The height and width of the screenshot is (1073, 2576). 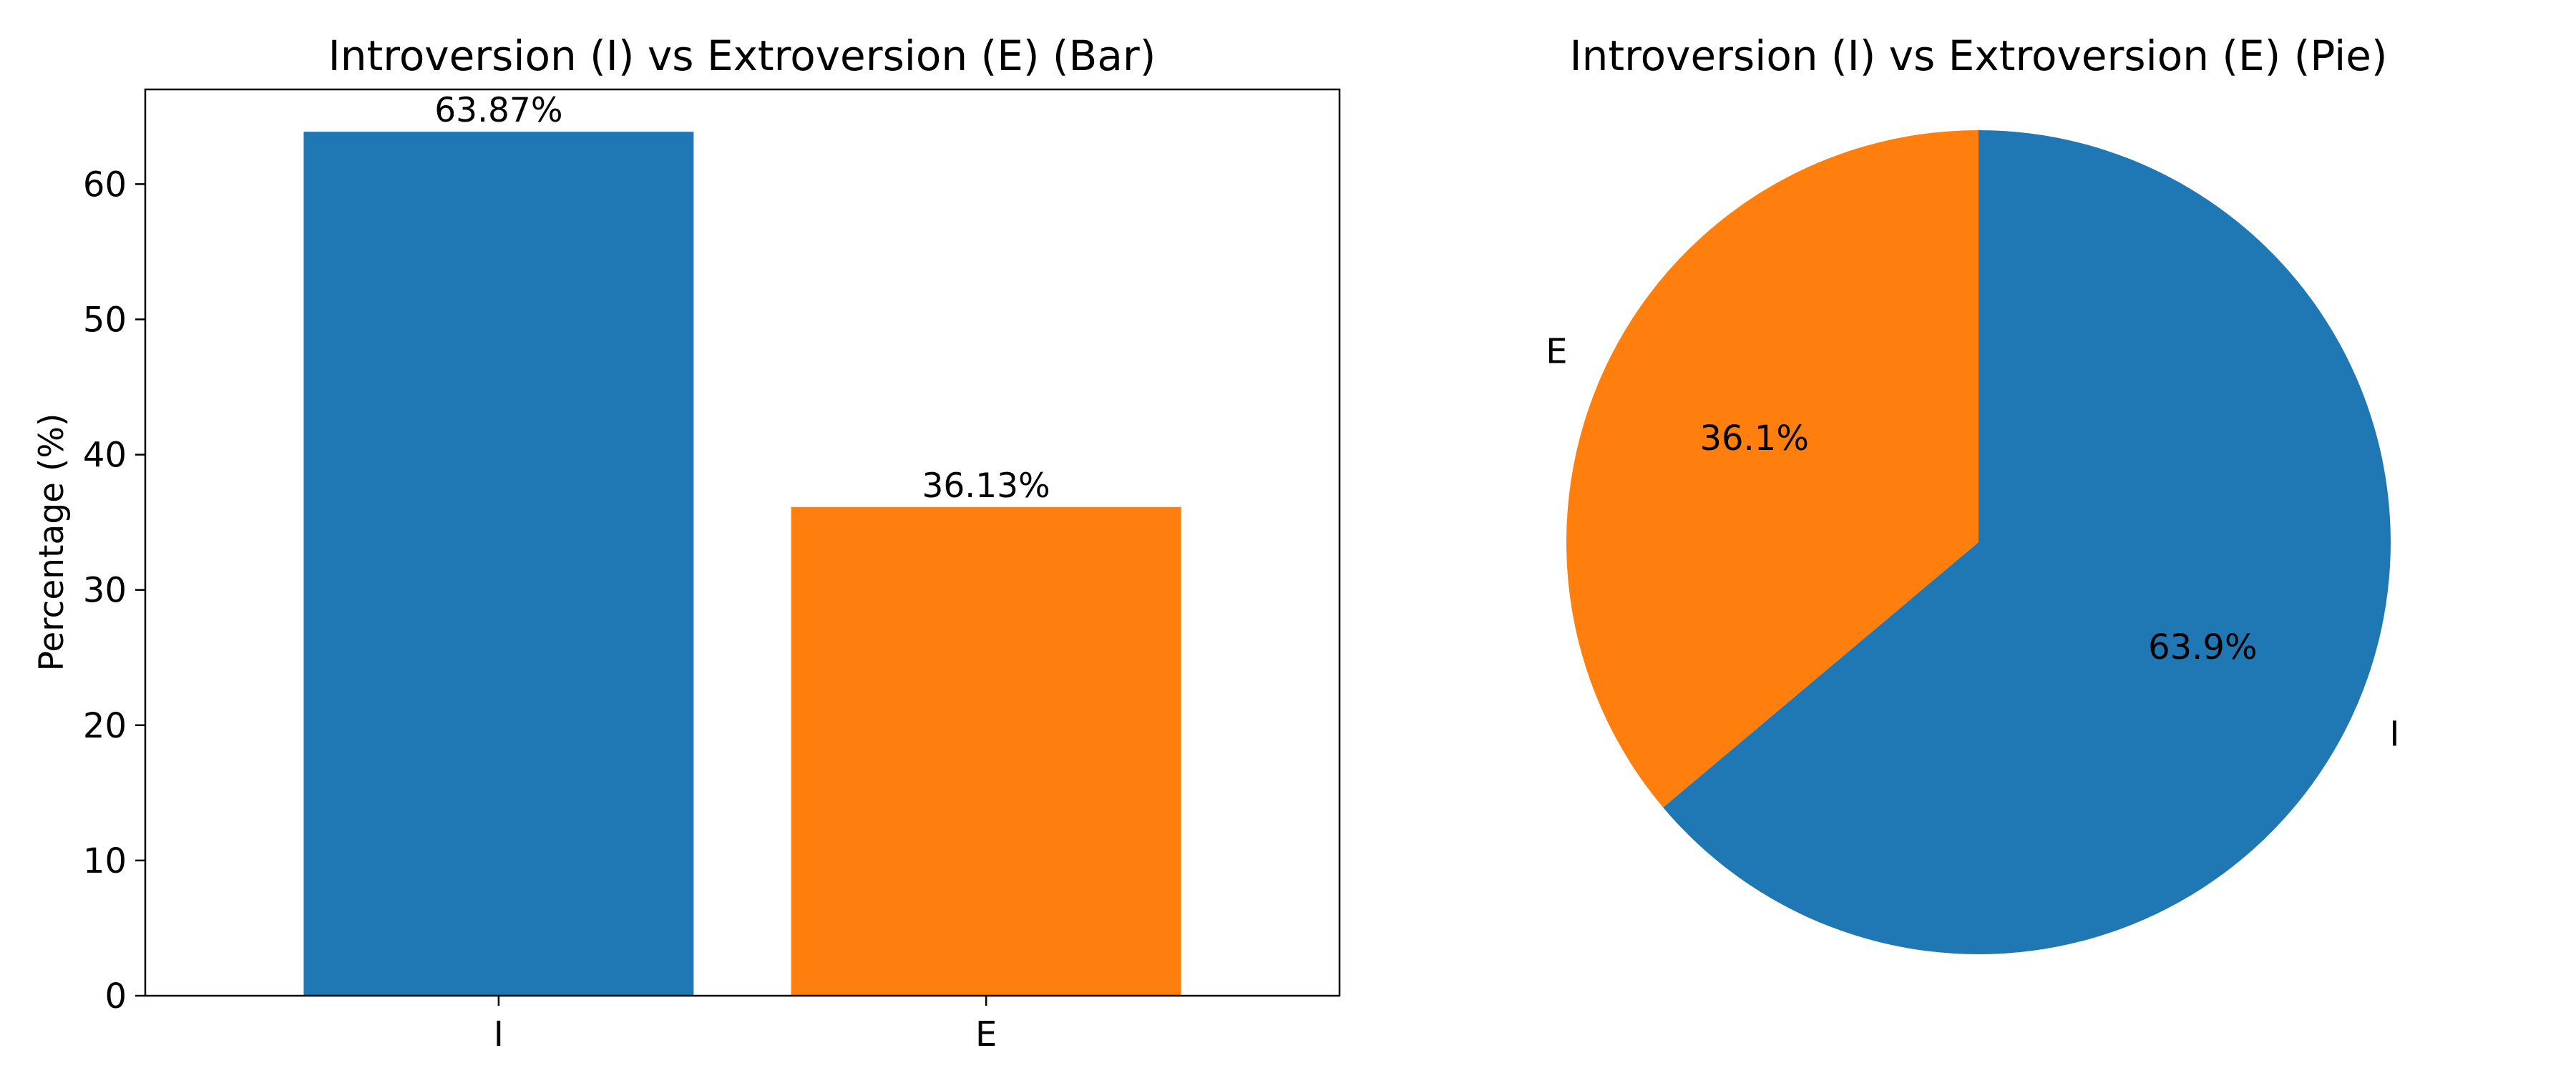 What do you see at coordinates (986, 1034) in the screenshot?
I see `x-tick-label: E` at bounding box center [986, 1034].